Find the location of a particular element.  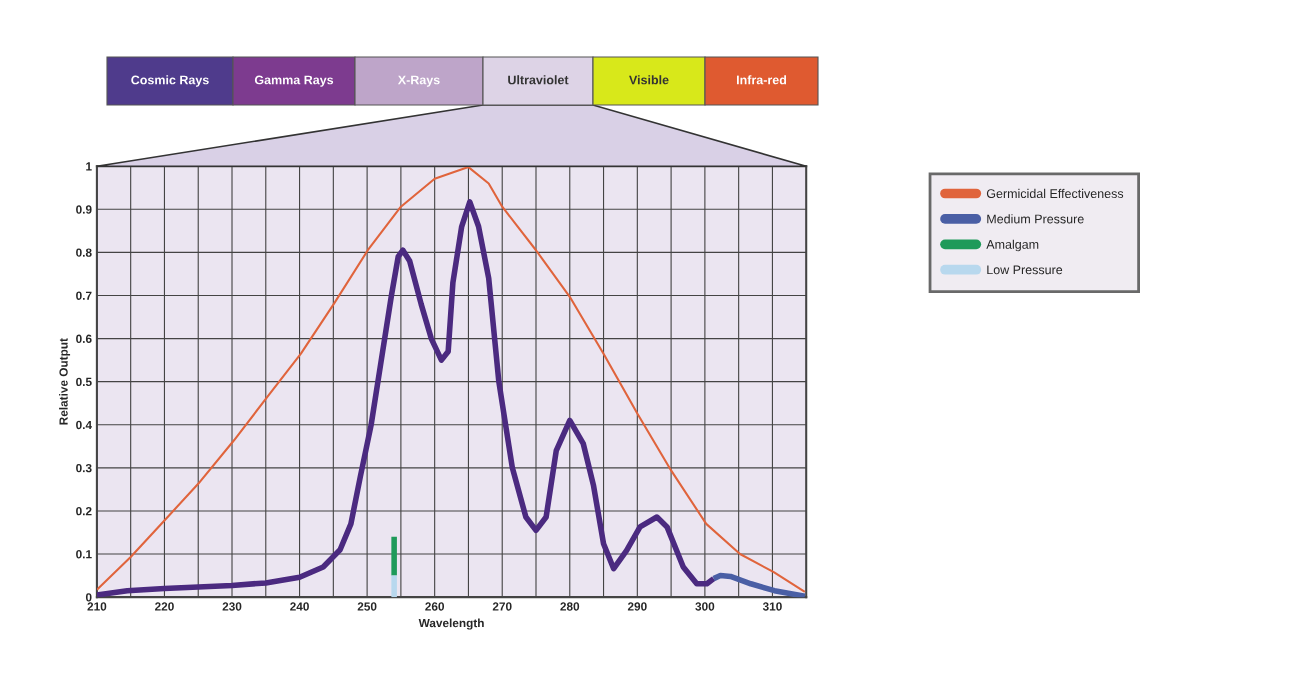

x-tick-label: 260 is located at coordinates (435, 606).